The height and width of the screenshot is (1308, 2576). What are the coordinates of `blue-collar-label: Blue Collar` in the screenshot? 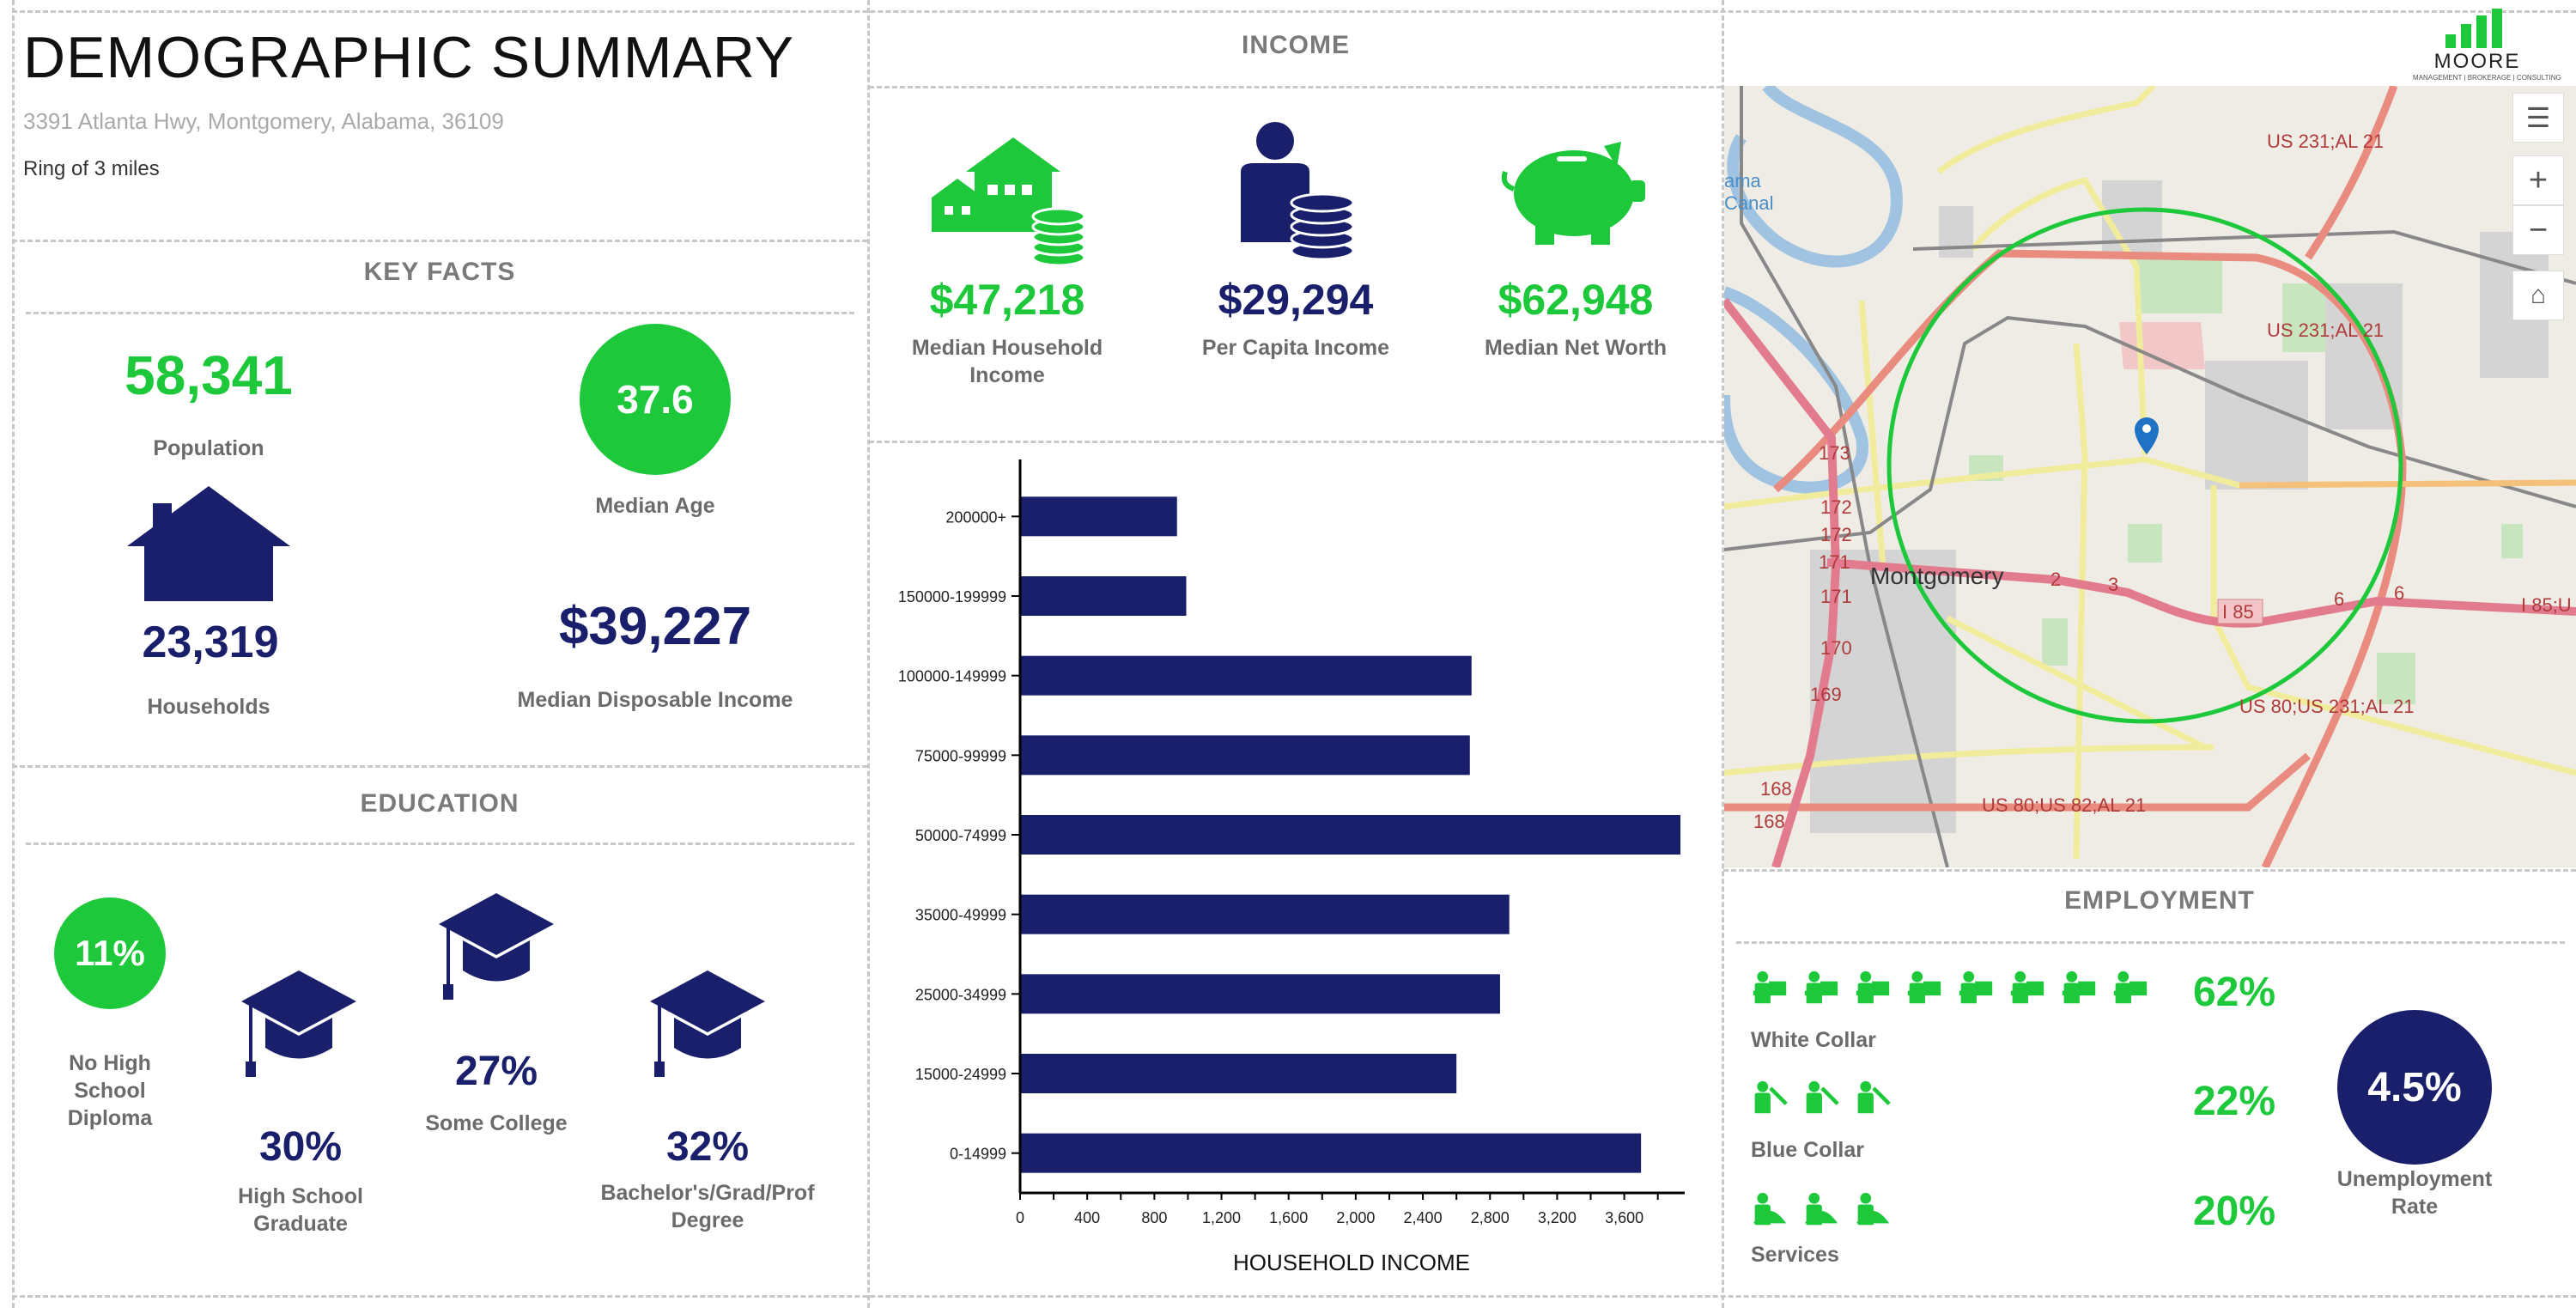 It's located at (1807, 1150).